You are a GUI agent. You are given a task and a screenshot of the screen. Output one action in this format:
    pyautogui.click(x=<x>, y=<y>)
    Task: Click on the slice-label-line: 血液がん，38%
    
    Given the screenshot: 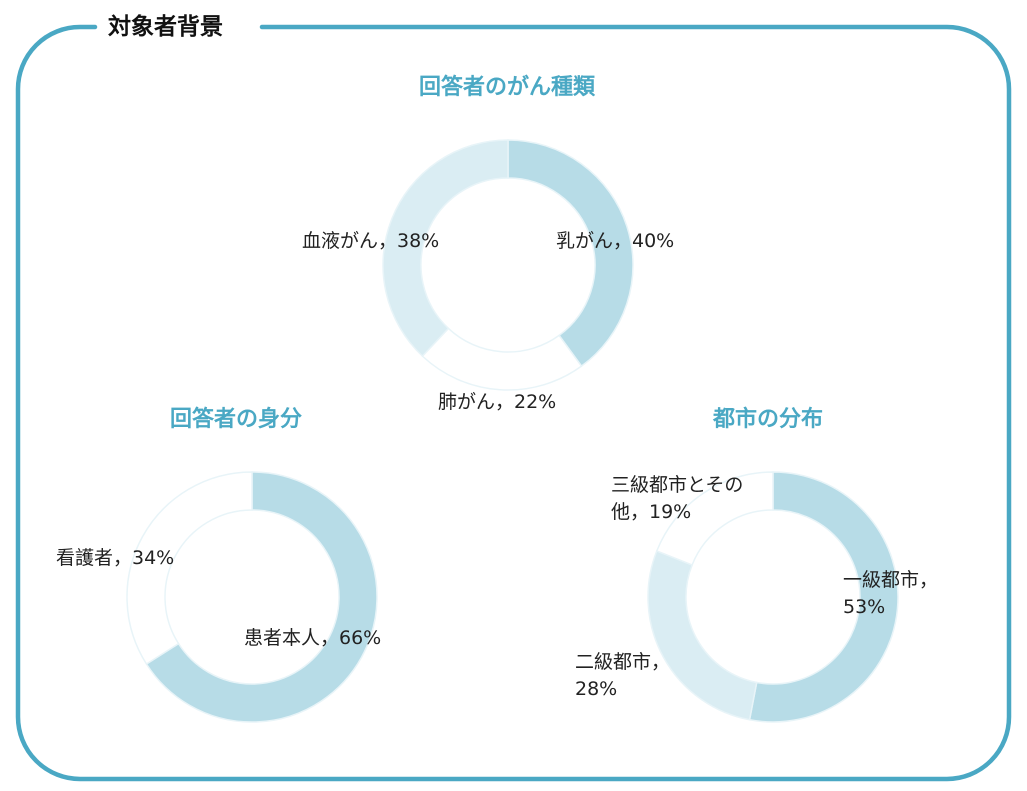 What is the action you would take?
    pyautogui.click(x=370, y=241)
    